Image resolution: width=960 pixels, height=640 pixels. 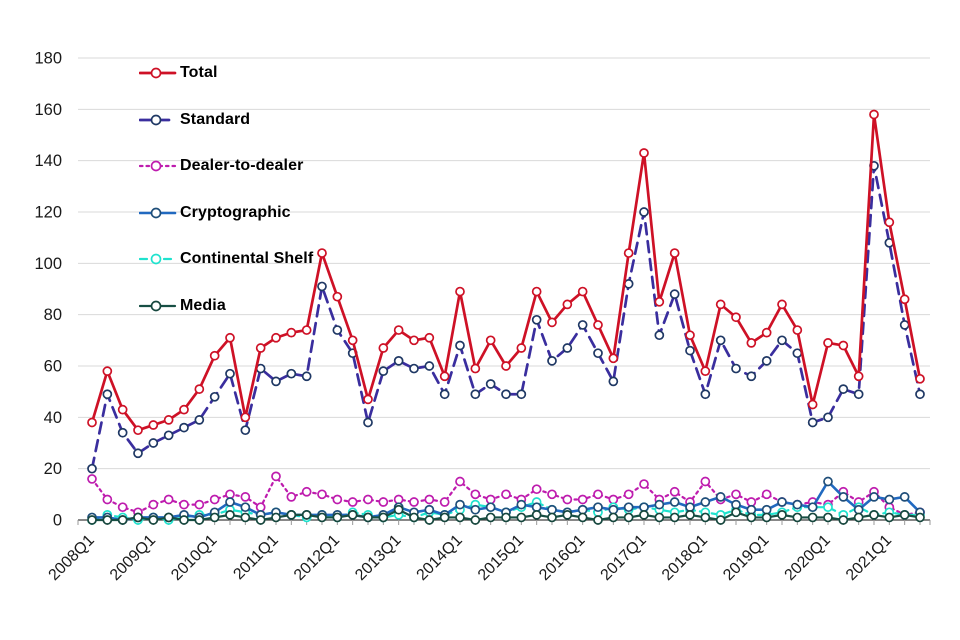 What do you see at coordinates (562, 558) in the screenshot?
I see `svg-text: 2016Q1` at bounding box center [562, 558].